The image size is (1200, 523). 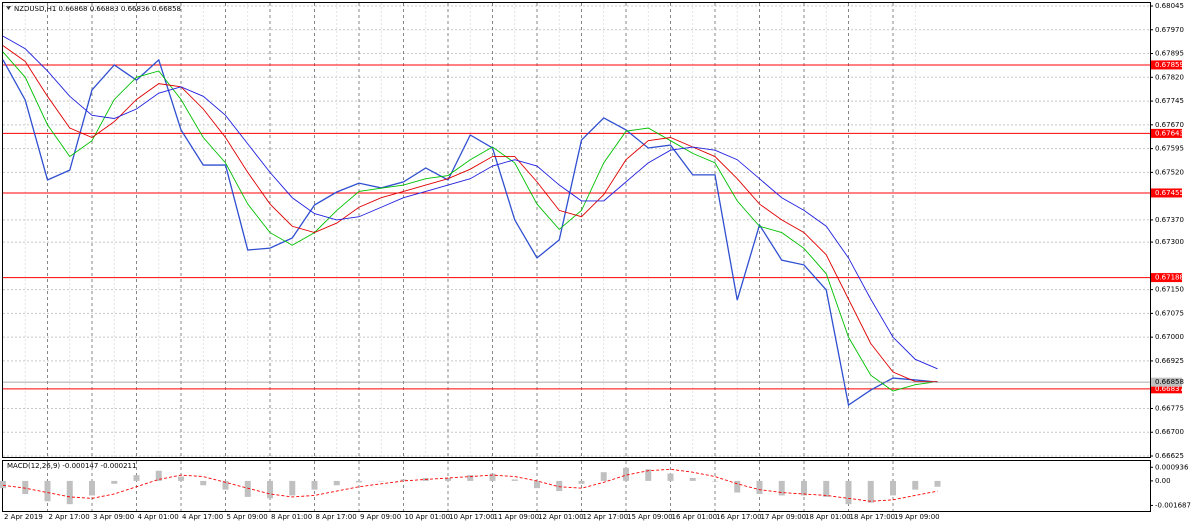 I want to click on x-tick-label: 8 Apr 17:00, so click(x=336, y=517).